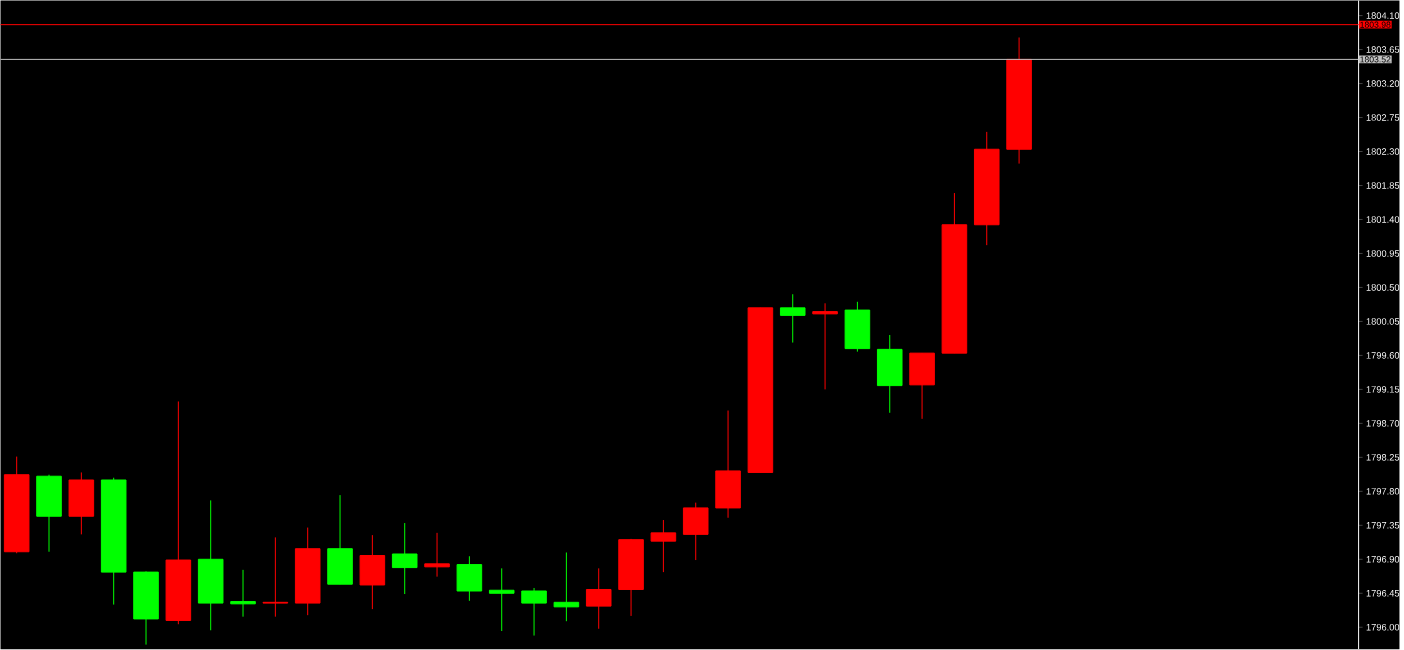 This screenshot has height=650, width=1404. I want to click on y-tick-label: 1800.95, so click(1383, 253).